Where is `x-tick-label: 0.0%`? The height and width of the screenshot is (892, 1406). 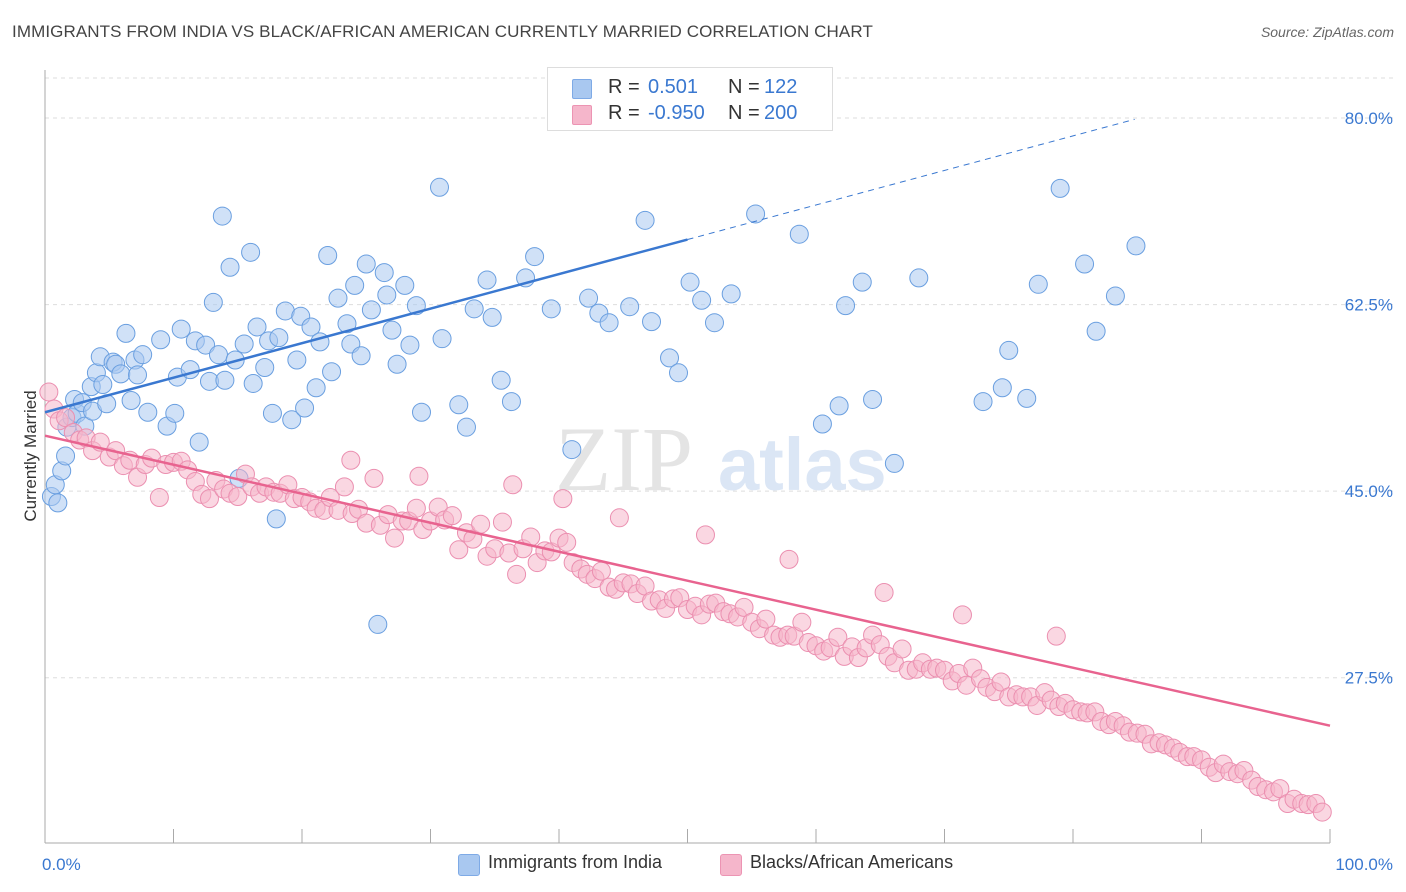 x-tick-label: 0.0% is located at coordinates (61, 864).